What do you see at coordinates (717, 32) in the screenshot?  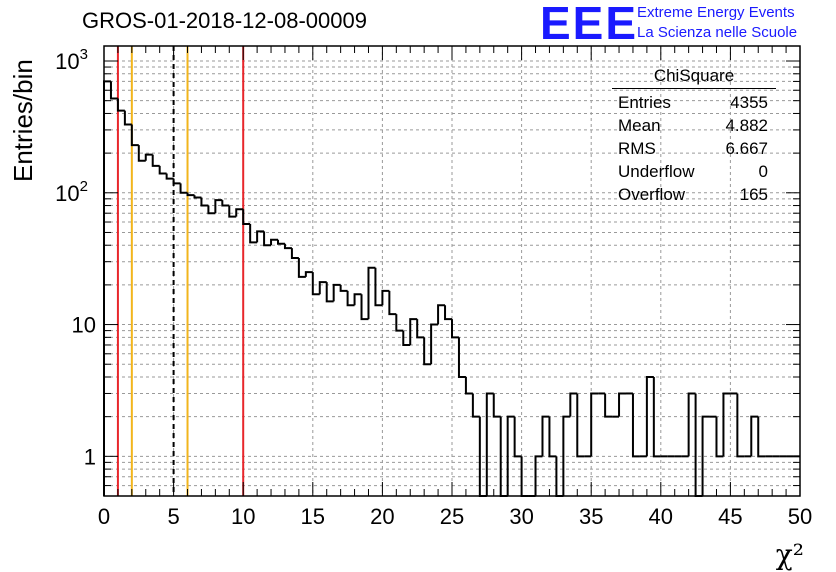 I see `logo-line2: La Scienza nelle Scuole` at bounding box center [717, 32].